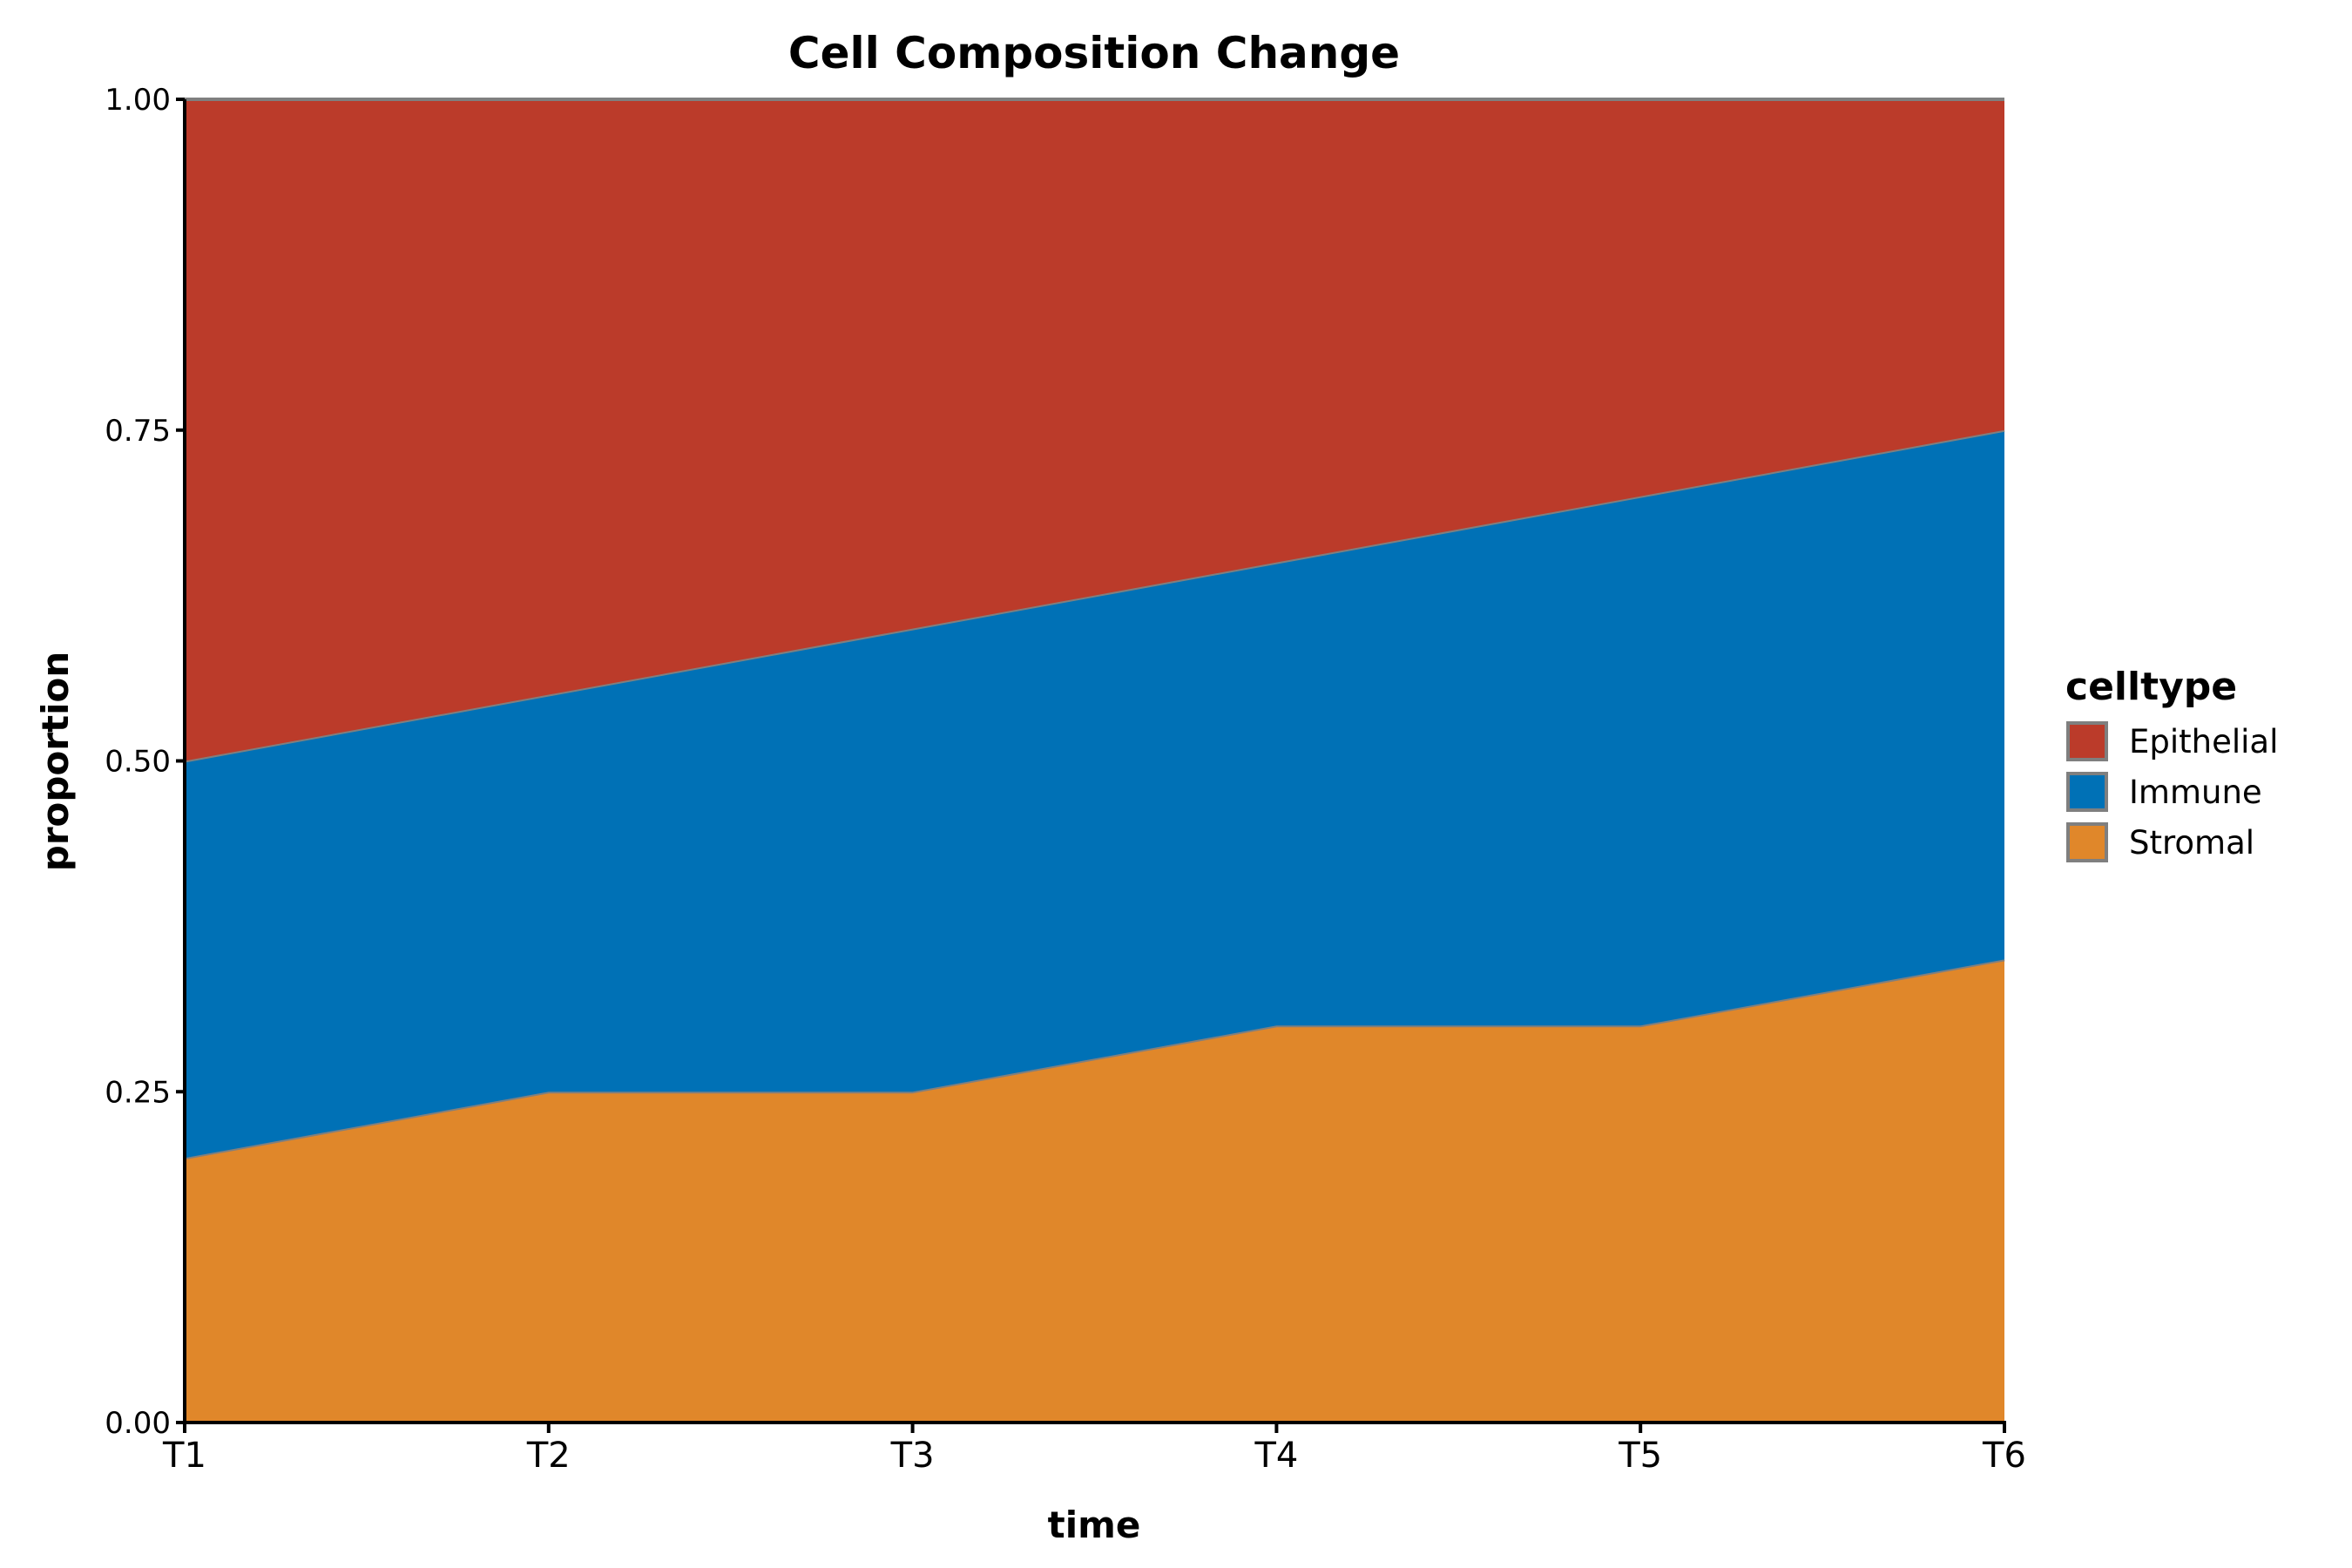 The image size is (2352, 1568). What do you see at coordinates (138, 101) in the screenshot?
I see `y-tick-label: 1.00` at bounding box center [138, 101].